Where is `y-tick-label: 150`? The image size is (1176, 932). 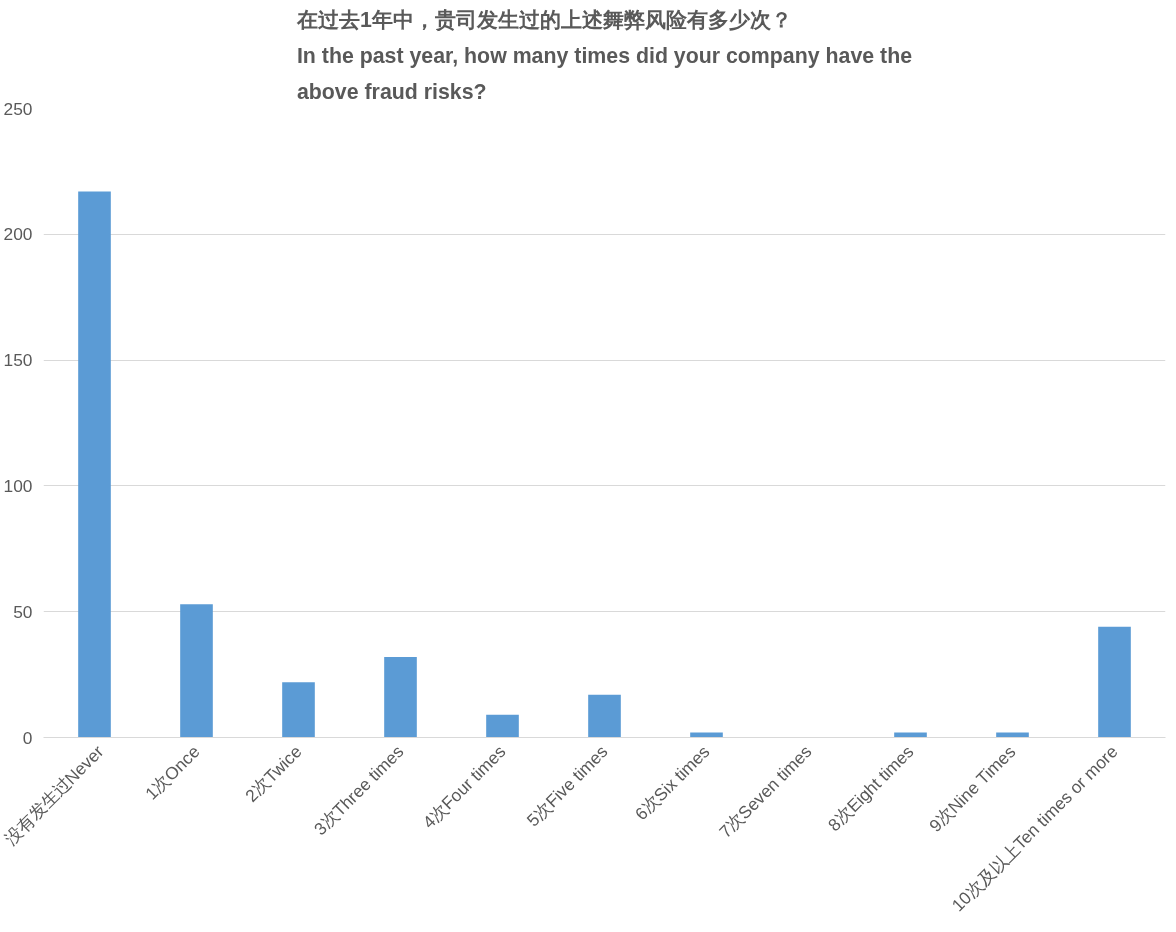 y-tick-label: 150 is located at coordinates (18, 360).